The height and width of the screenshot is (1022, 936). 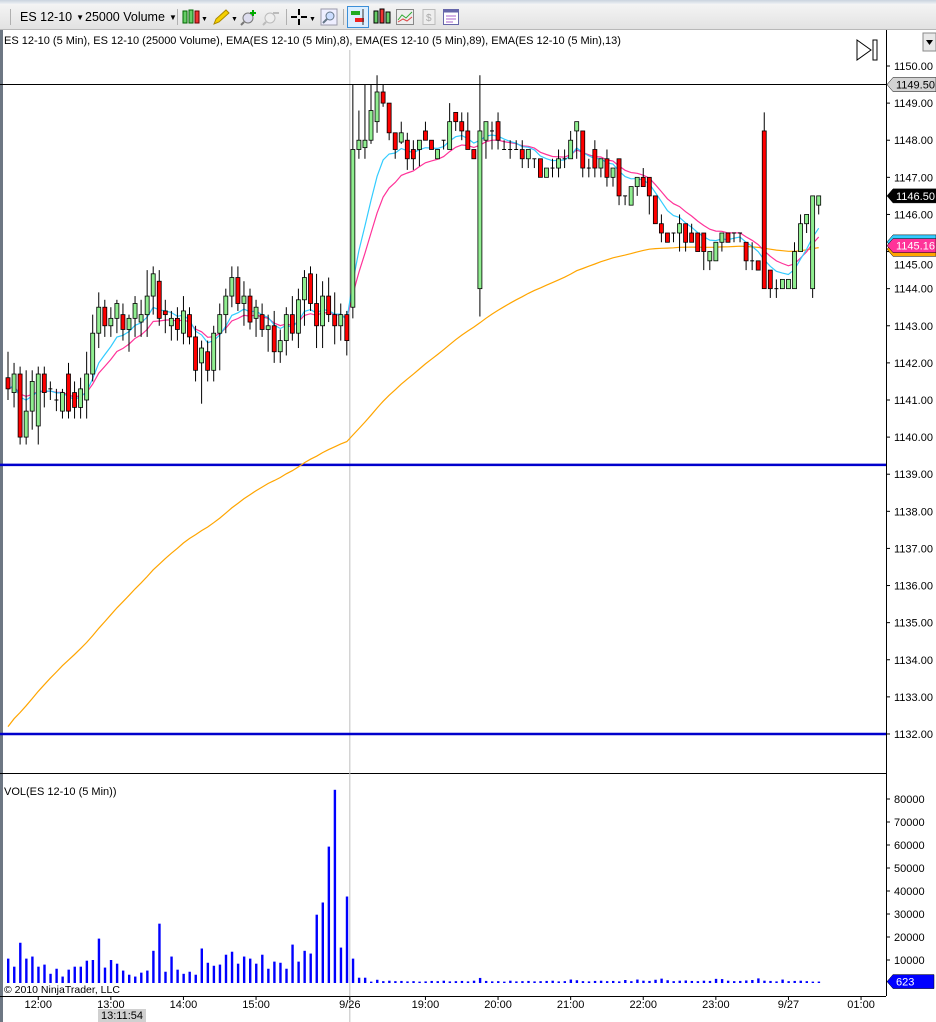 I want to click on price-tick-label: 1144.00, so click(x=913, y=290).